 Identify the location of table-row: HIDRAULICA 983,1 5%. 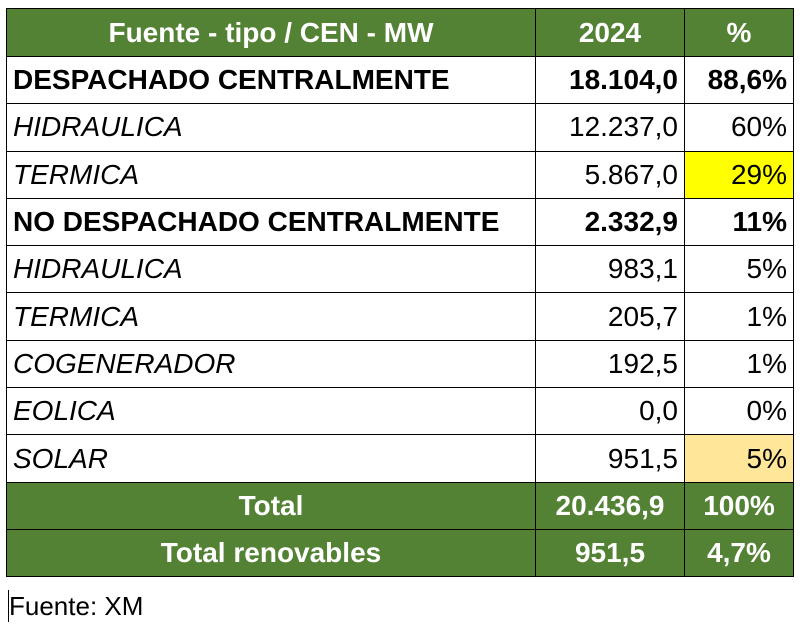
(400, 269).